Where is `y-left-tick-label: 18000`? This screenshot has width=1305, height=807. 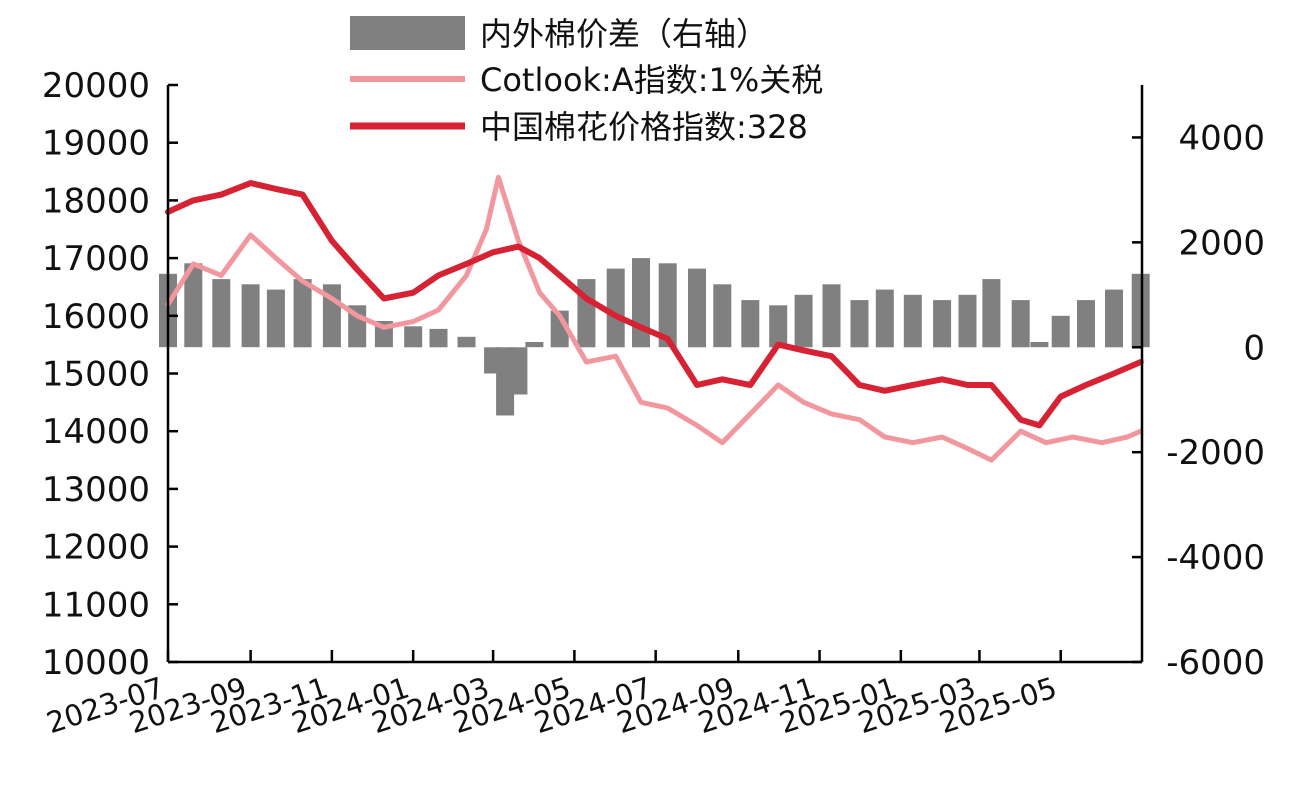
y-left-tick-label: 18000 is located at coordinates (96, 201).